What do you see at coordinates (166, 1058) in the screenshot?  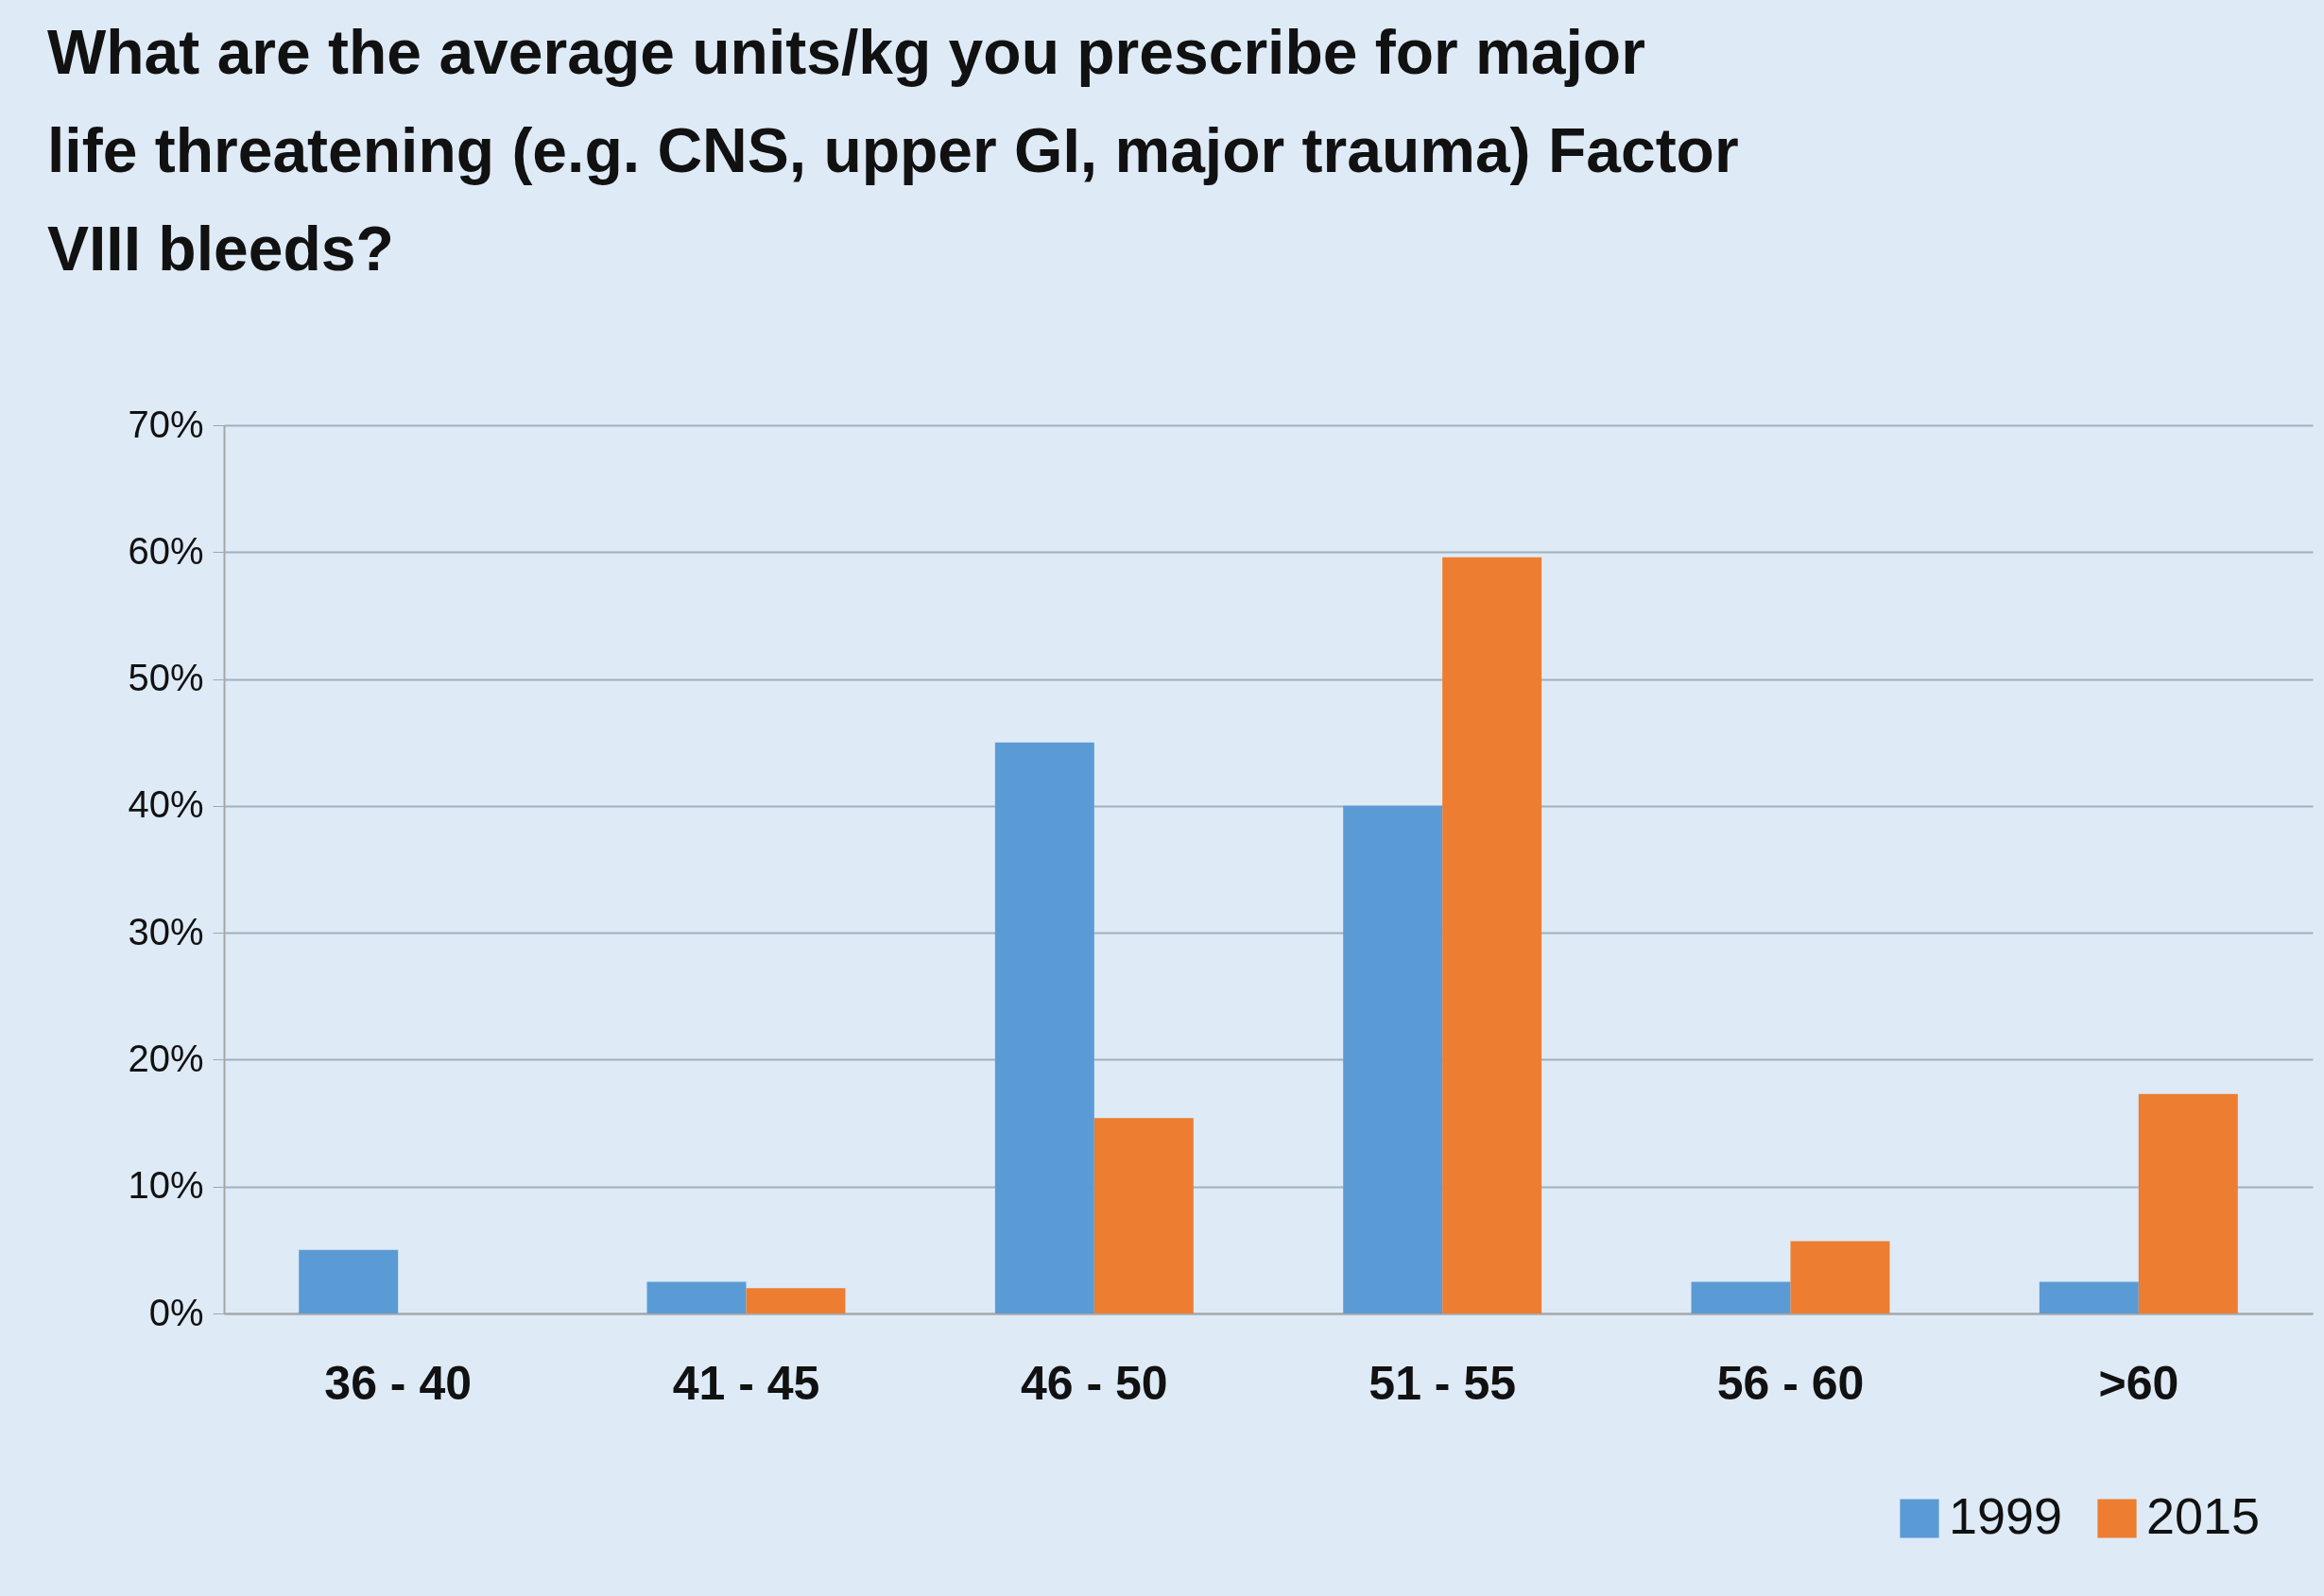 I see `y-tick-label: 20%` at bounding box center [166, 1058].